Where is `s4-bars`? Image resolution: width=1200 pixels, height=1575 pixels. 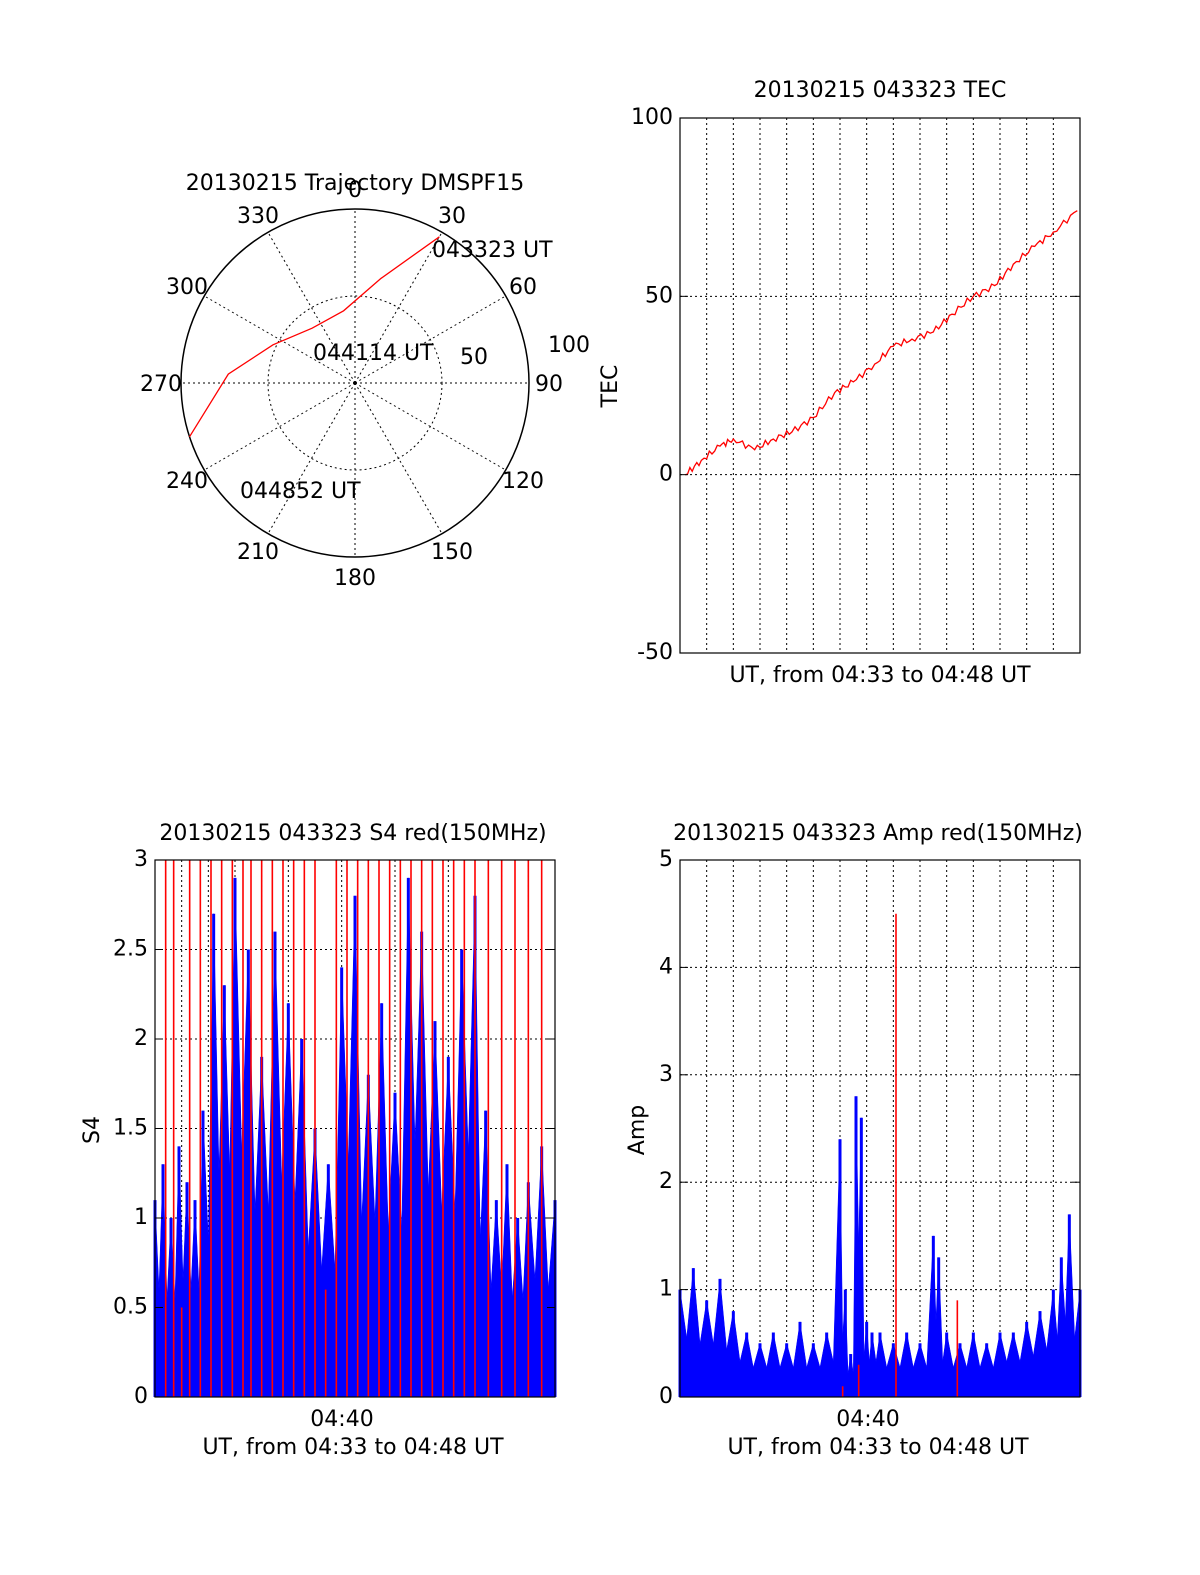
s4-bars is located at coordinates (355, 1129).